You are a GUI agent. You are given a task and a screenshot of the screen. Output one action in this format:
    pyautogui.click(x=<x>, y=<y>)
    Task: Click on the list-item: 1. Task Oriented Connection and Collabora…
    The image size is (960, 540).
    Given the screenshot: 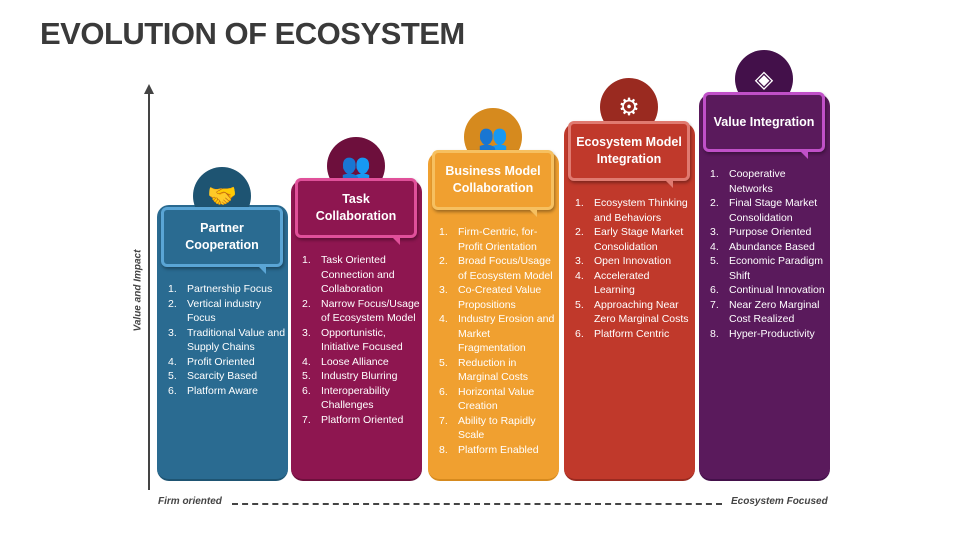 What is the action you would take?
    pyautogui.click(x=361, y=275)
    